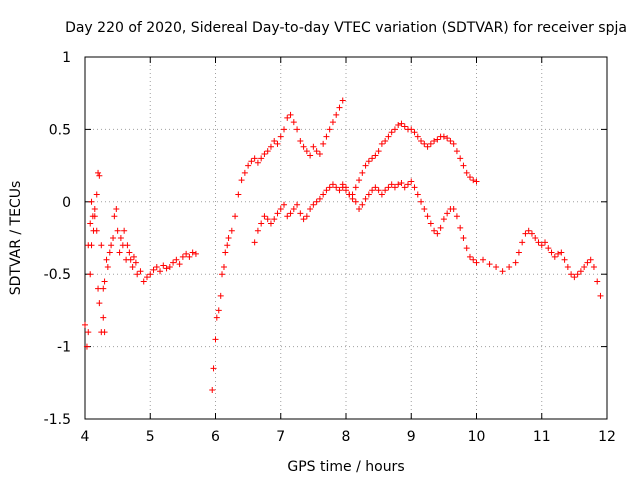  I want to click on x-tick-label: 12, so click(607, 437).